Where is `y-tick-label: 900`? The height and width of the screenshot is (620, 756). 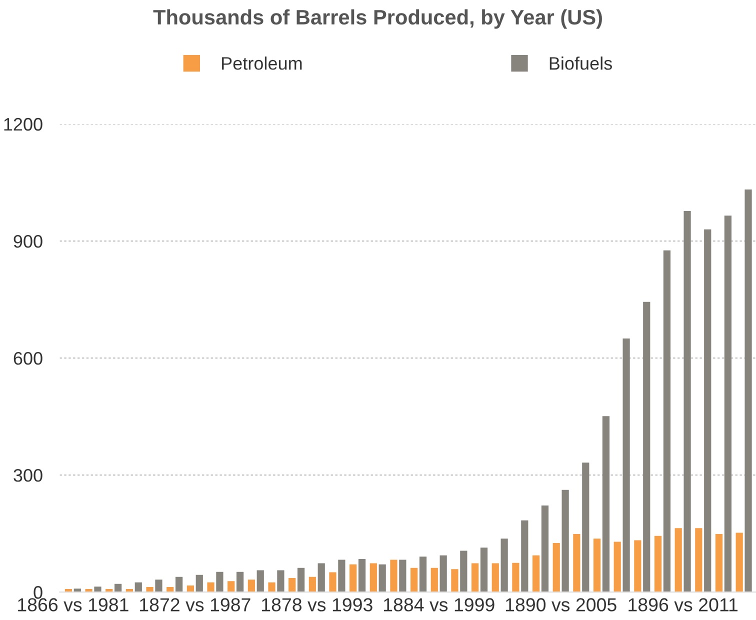
y-tick-label: 900 is located at coordinates (28, 241).